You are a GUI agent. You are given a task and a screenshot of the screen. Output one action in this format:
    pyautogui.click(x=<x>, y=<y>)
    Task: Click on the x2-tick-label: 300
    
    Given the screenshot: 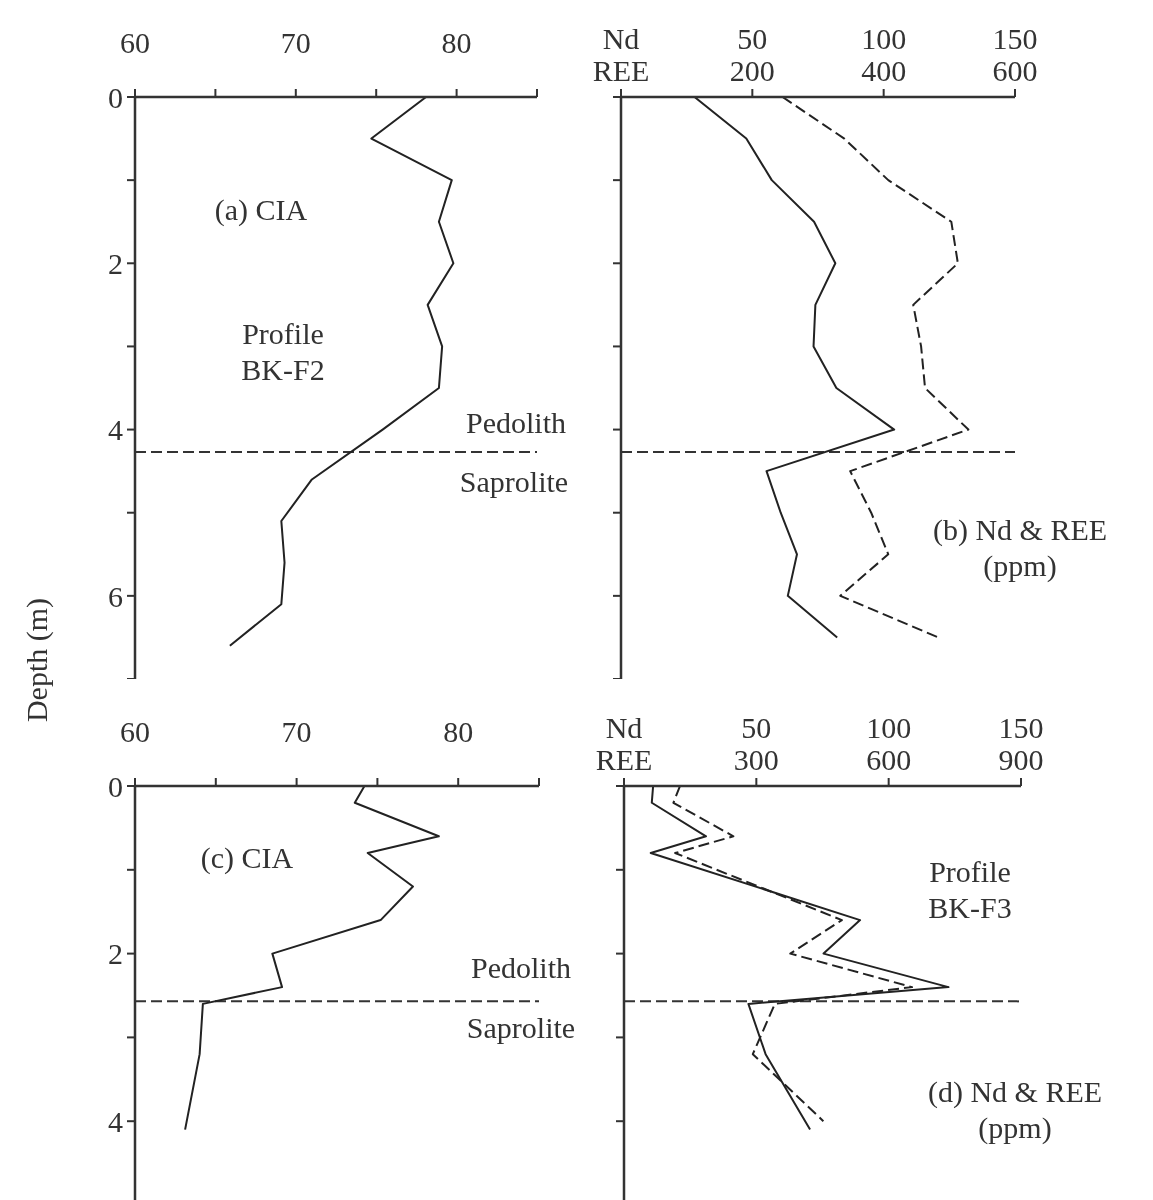 What is the action you would take?
    pyautogui.click(x=756, y=759)
    